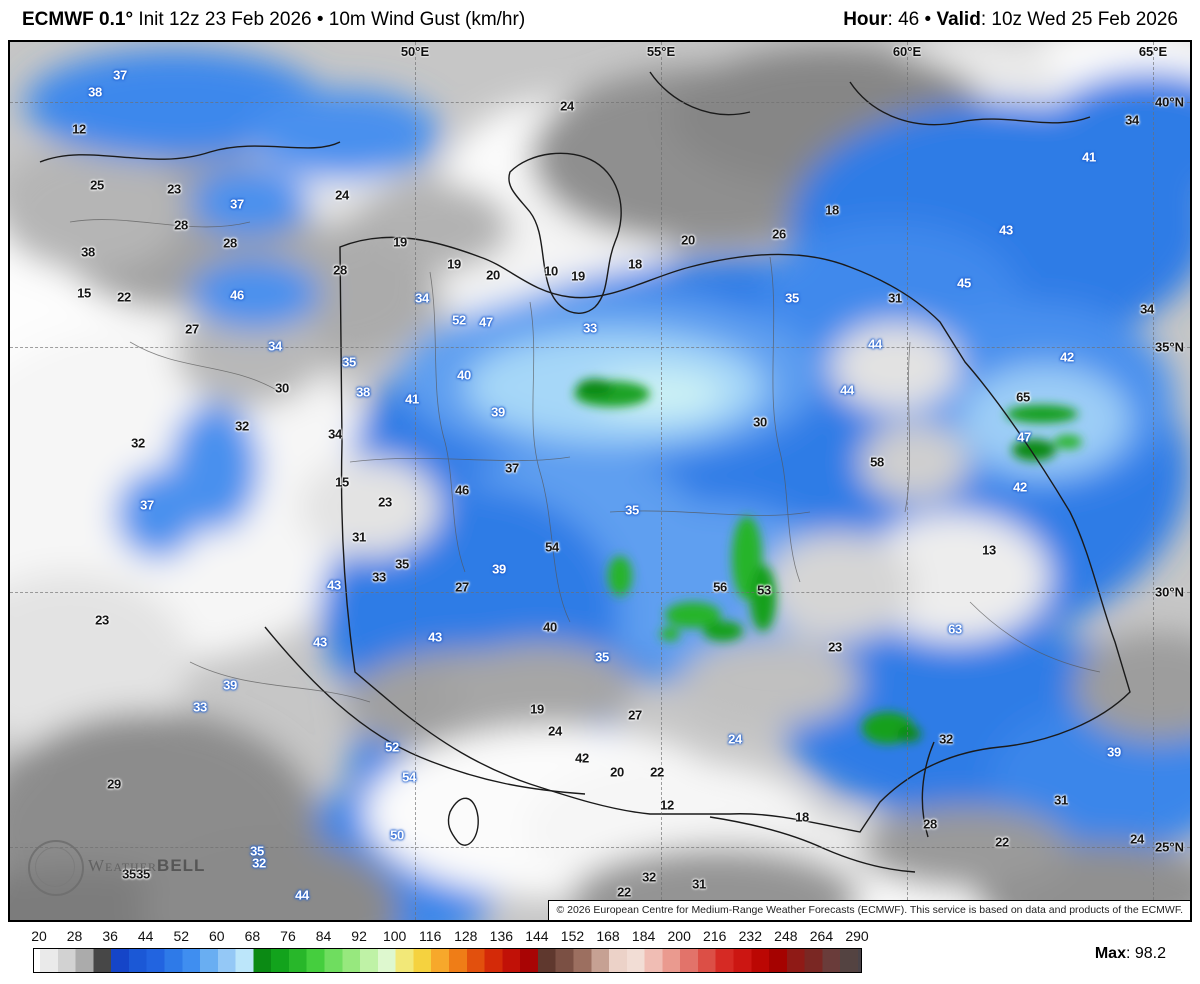 Image resolution: width=1200 pixels, height=984 pixels. Describe the element at coordinates (200, 707) in the screenshot. I see `wind-gust-value: 33` at that location.